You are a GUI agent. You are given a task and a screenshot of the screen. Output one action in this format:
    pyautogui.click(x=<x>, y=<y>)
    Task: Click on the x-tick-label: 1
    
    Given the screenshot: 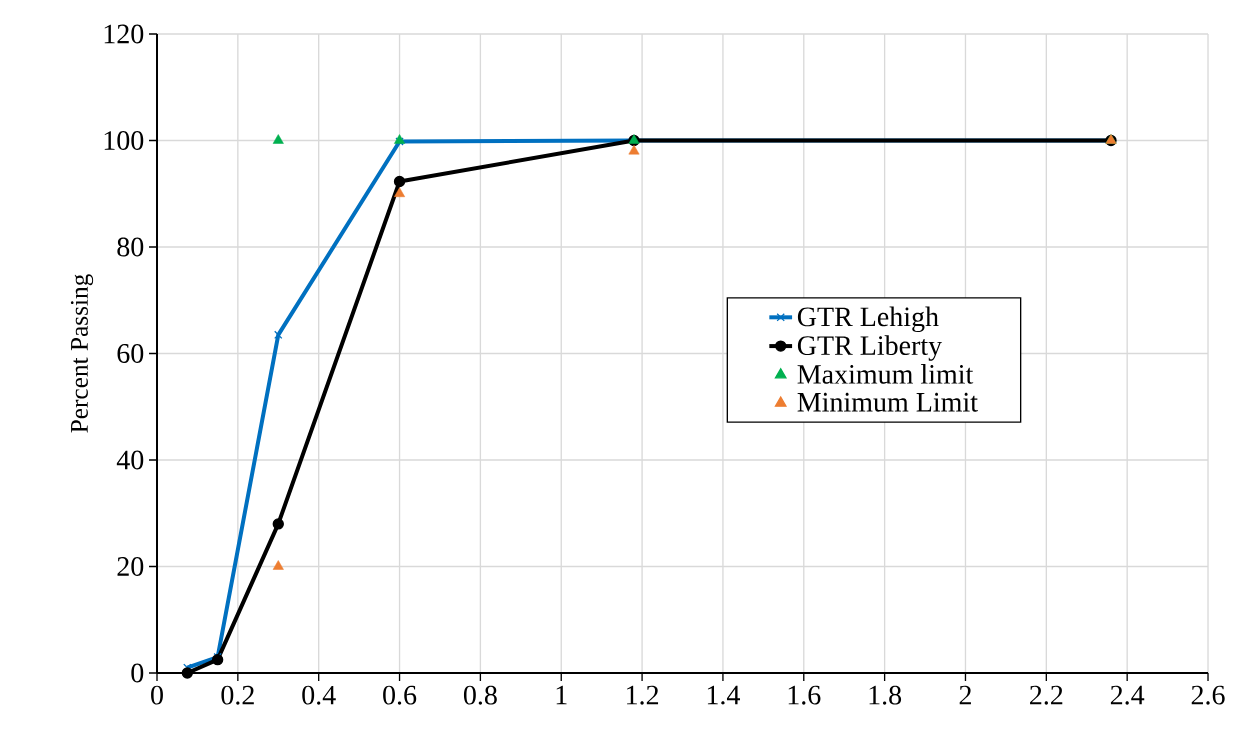 What is the action you would take?
    pyautogui.click(x=561, y=695)
    